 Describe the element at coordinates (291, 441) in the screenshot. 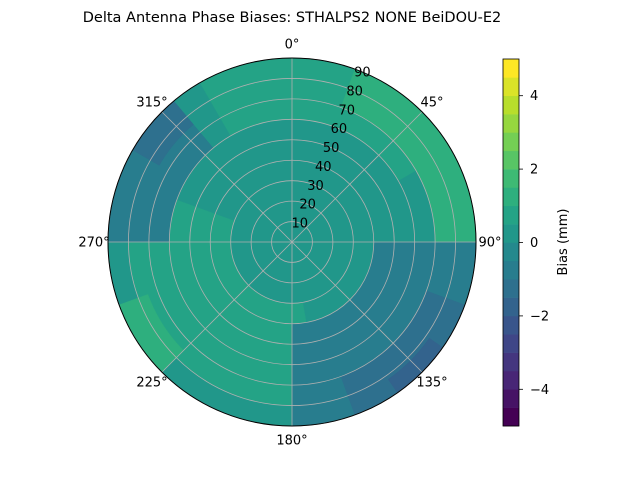

I see `theta-tick-label: 180°` at that location.